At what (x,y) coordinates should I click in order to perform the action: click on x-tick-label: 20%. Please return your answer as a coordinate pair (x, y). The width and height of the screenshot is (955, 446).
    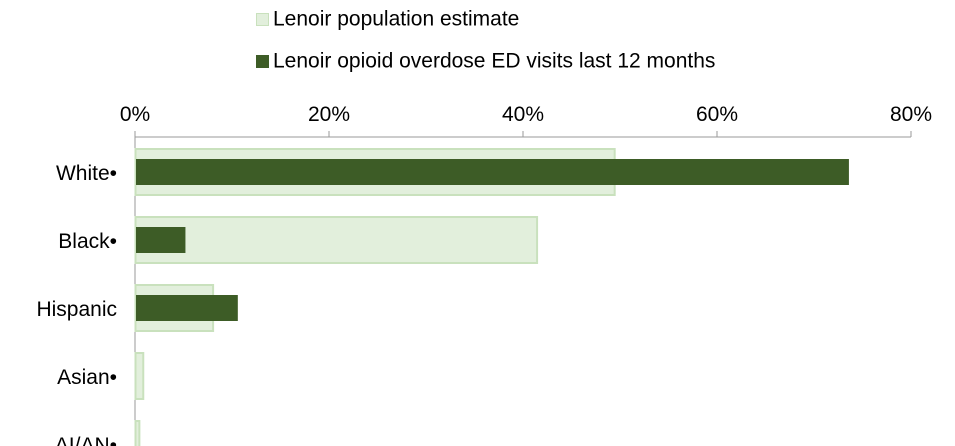
    Looking at the image, I should click on (329, 114).